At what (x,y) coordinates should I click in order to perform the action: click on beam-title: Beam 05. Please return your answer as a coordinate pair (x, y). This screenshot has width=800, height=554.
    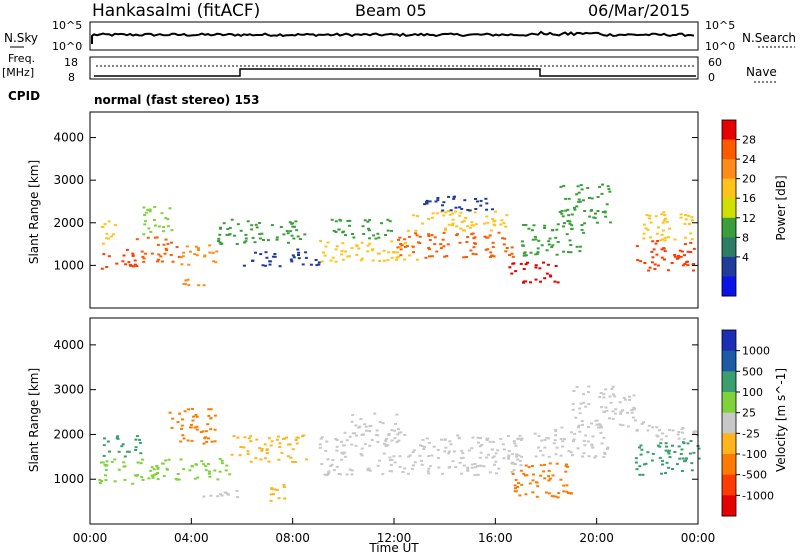
    Looking at the image, I should click on (391, 10).